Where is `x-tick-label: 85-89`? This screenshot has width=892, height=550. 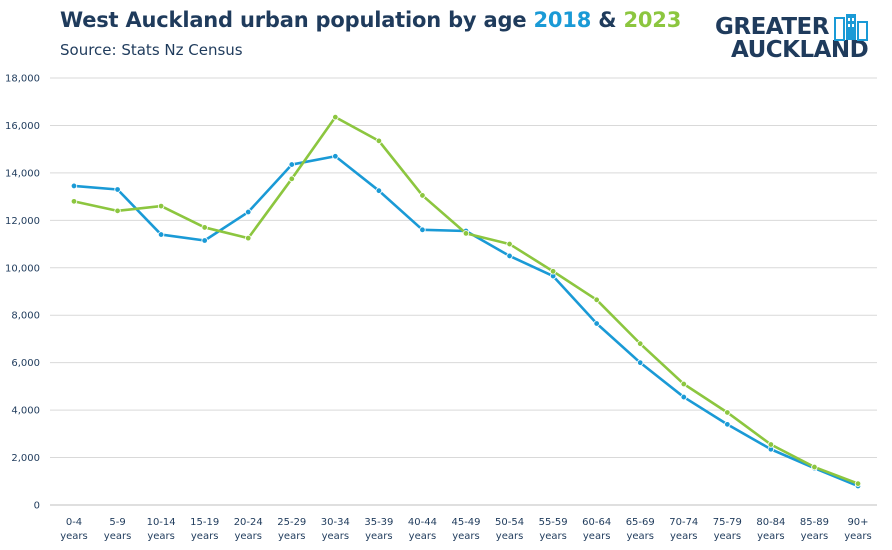 x-tick-label: 85-89 is located at coordinates (814, 522).